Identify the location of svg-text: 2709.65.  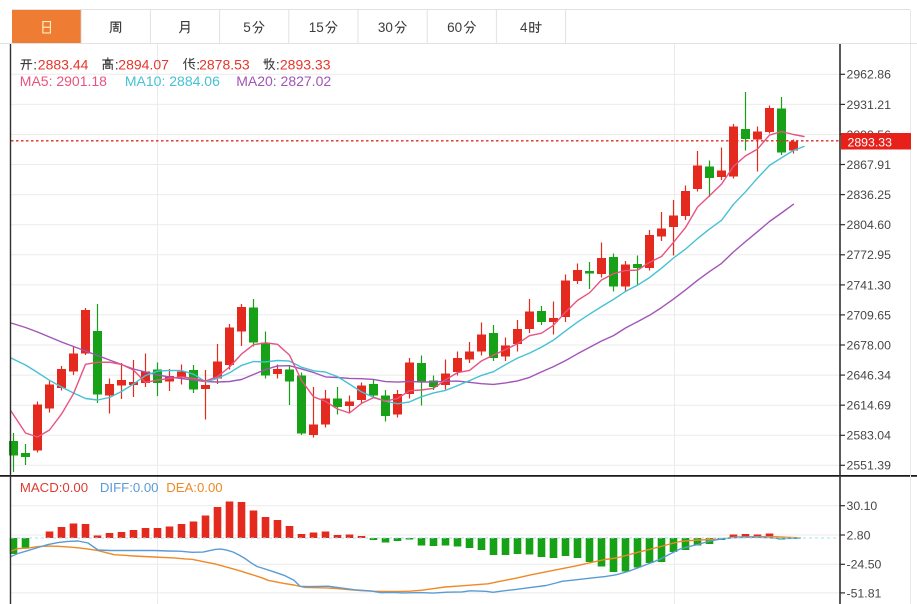
(869, 315).